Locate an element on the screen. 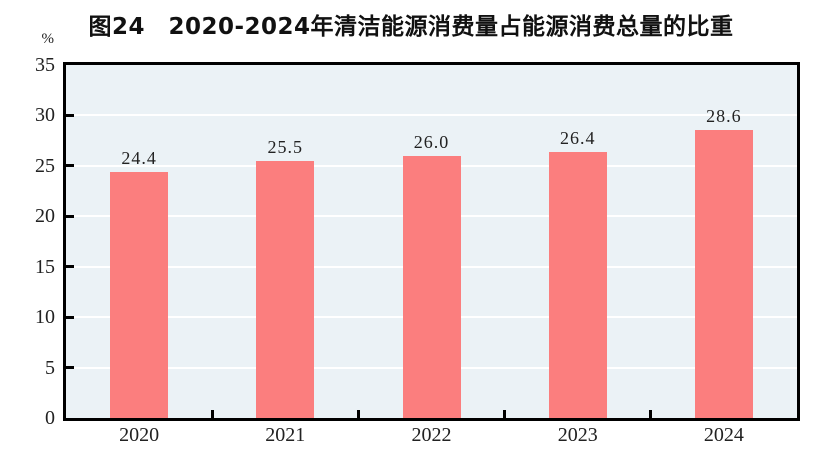 The height and width of the screenshot is (461, 832). bar-2020 is located at coordinates (139, 294).